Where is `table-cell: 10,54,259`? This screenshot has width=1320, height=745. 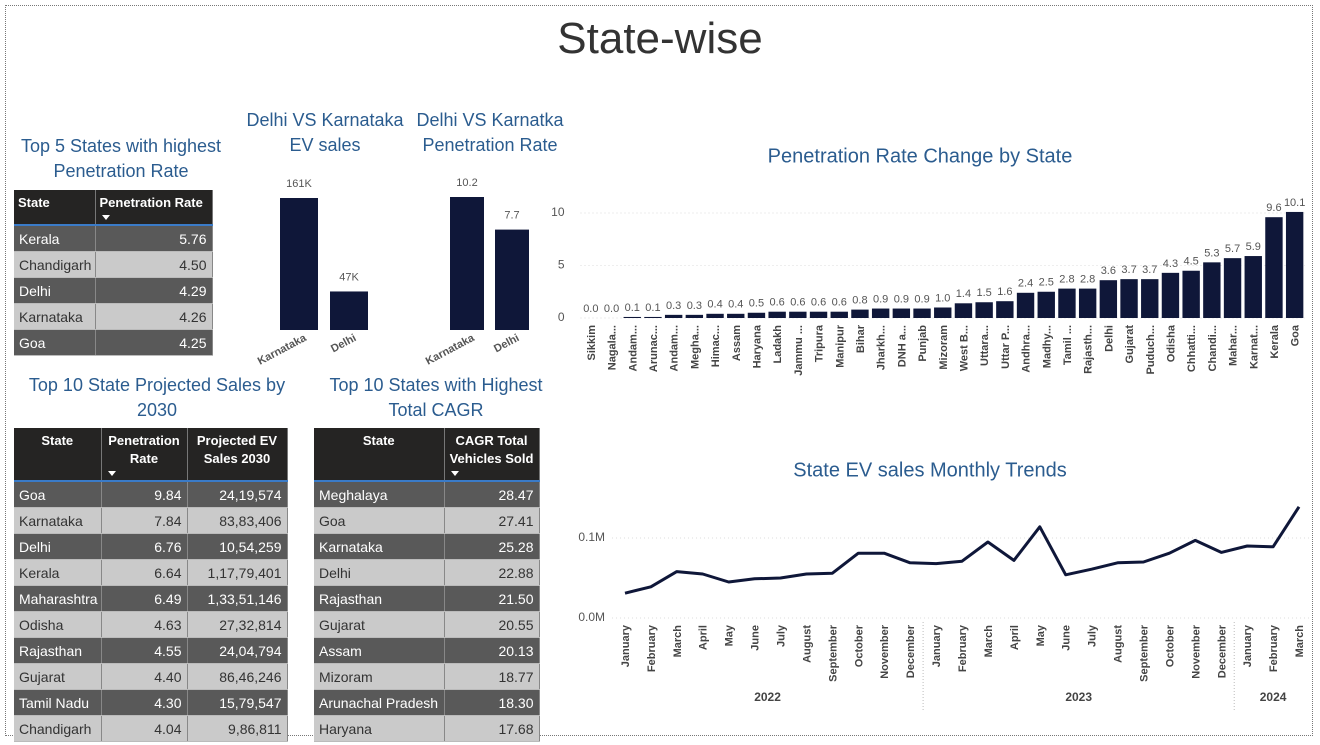
table-cell: 10,54,259 is located at coordinates (237, 546).